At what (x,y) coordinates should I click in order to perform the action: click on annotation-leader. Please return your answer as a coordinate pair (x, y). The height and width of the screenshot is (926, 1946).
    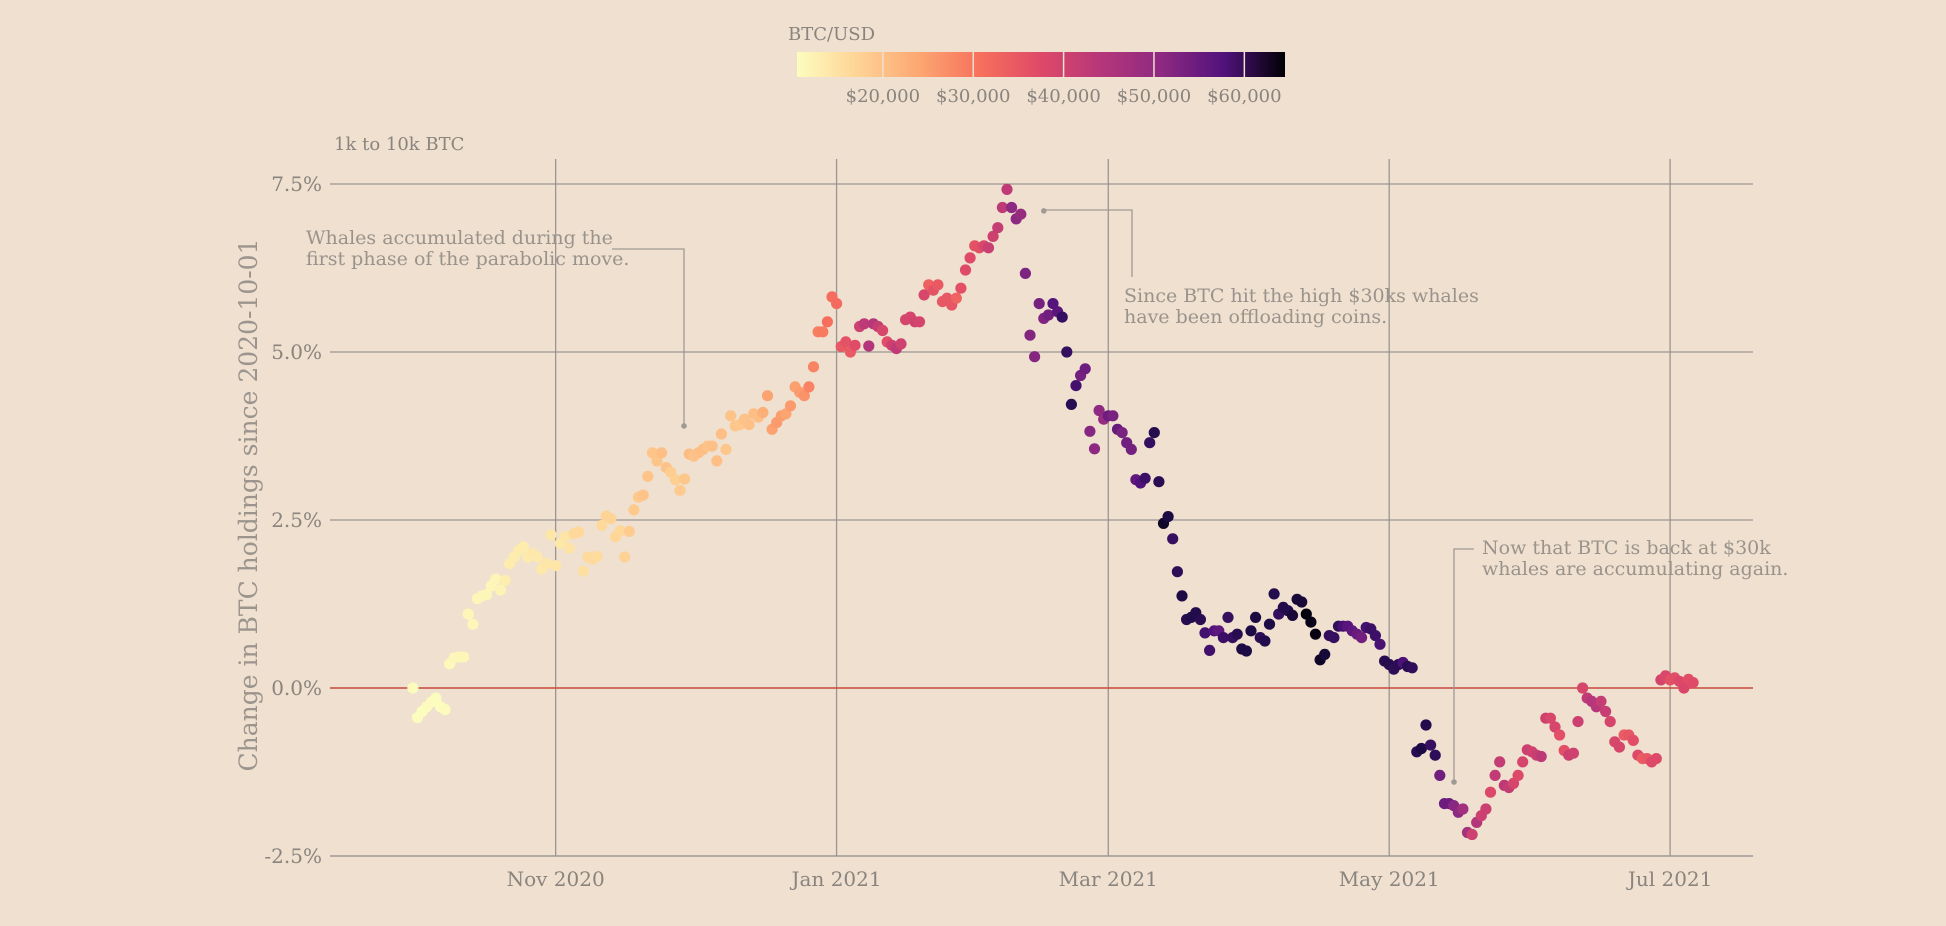
    Looking at the image, I should click on (648, 337).